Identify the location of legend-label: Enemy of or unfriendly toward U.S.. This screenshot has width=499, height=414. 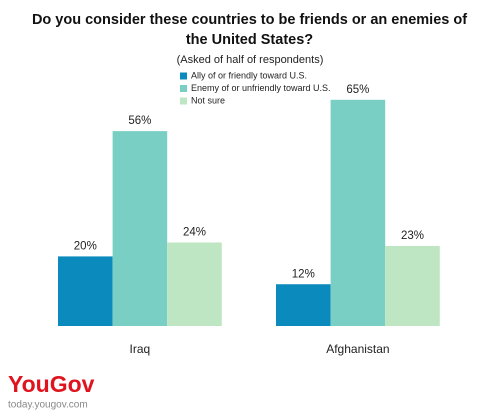
(261, 88).